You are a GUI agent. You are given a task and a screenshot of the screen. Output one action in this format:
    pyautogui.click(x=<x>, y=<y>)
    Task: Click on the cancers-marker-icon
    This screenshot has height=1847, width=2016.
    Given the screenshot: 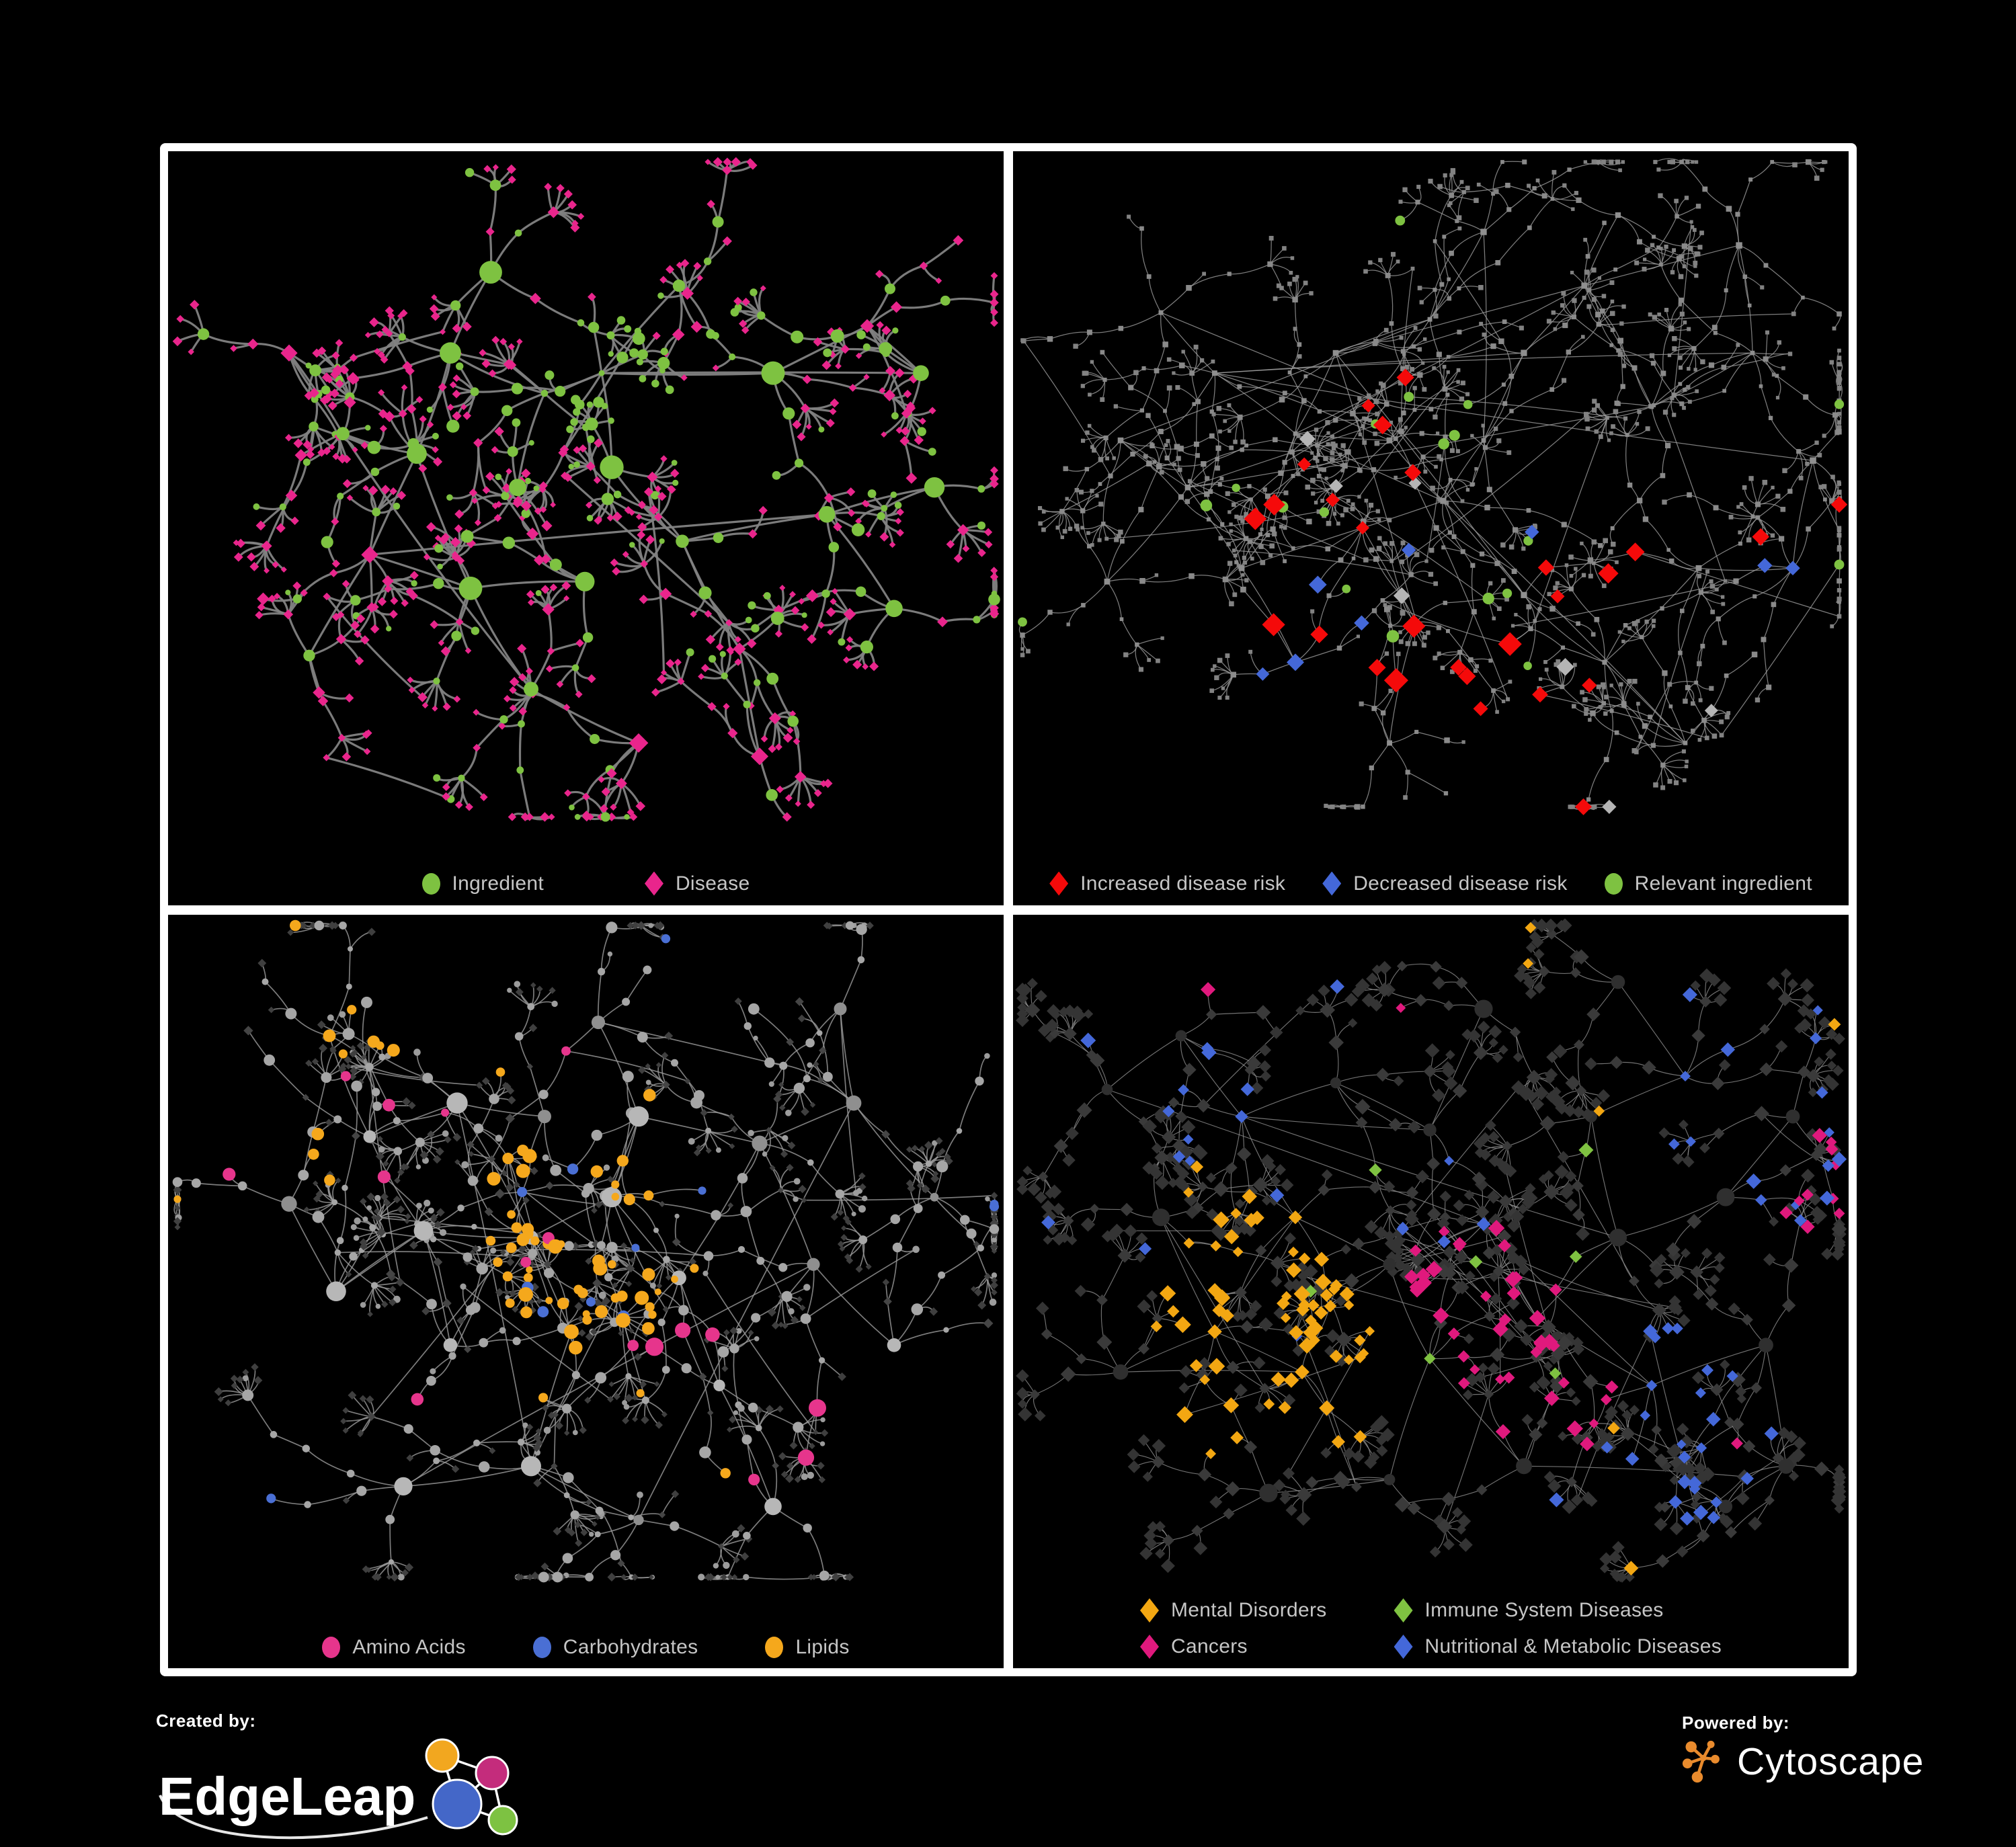 What is the action you would take?
    pyautogui.click(x=1149, y=1647)
    